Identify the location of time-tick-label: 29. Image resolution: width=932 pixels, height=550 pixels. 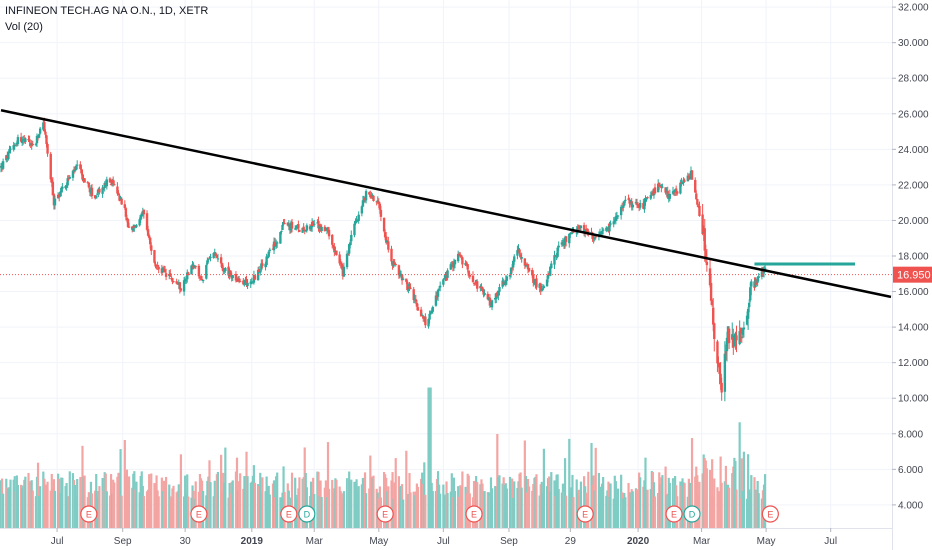
(571, 541).